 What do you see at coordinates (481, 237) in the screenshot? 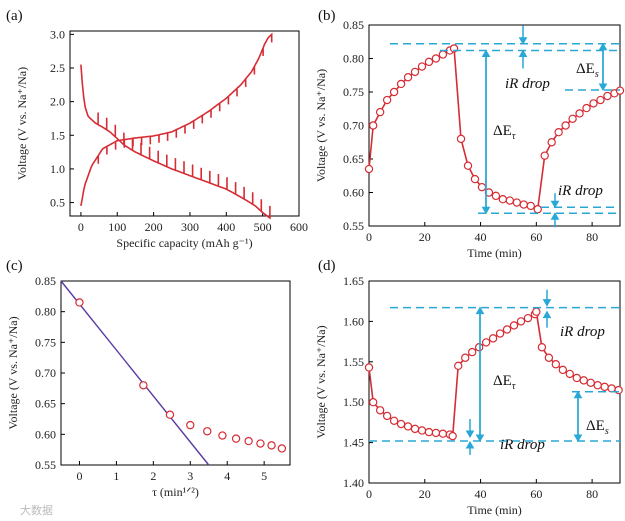
I see `b-xtick-label-2: 40` at bounding box center [481, 237].